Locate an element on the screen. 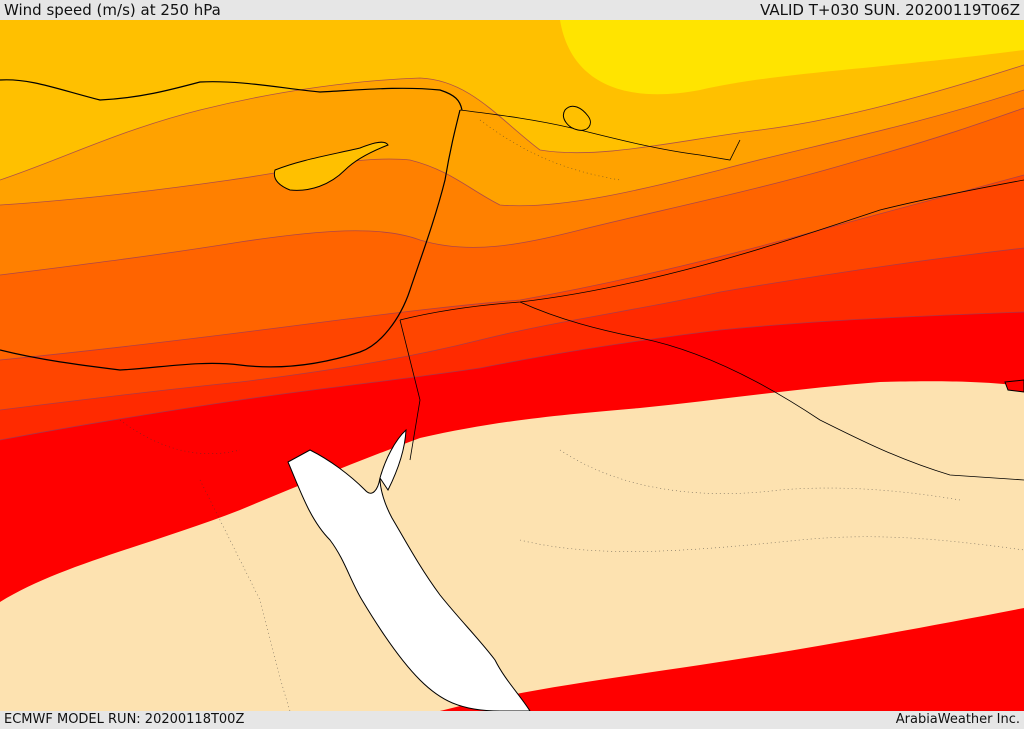 This screenshot has width=1024, height=729. southern-jet-band is located at coordinates (732, 659).